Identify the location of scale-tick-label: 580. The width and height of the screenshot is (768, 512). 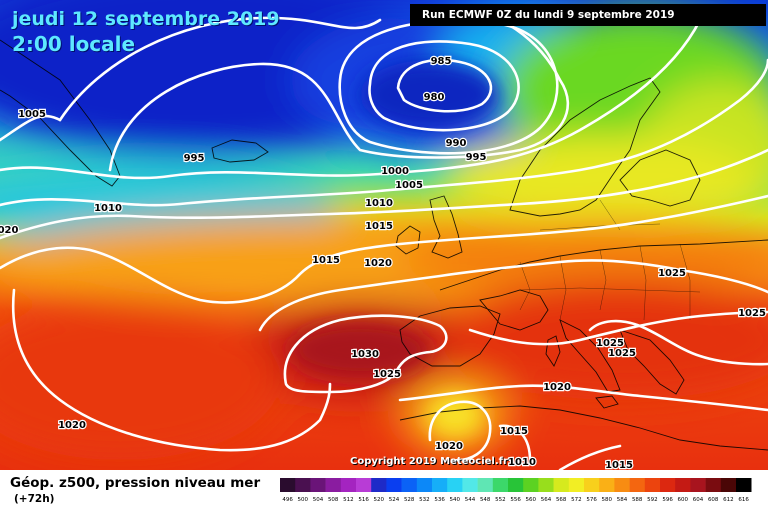
(607, 500).